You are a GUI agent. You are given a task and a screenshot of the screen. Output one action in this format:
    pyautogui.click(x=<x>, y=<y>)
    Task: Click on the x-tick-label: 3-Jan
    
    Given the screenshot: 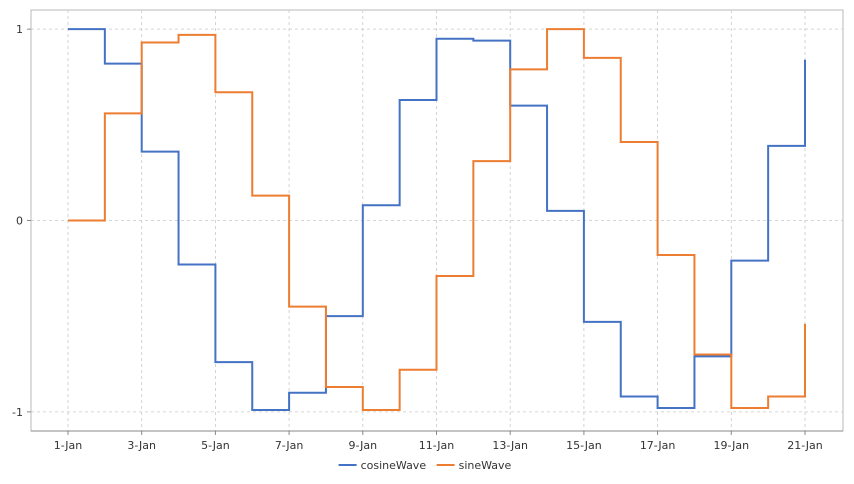 What is the action you would take?
    pyautogui.click(x=141, y=445)
    